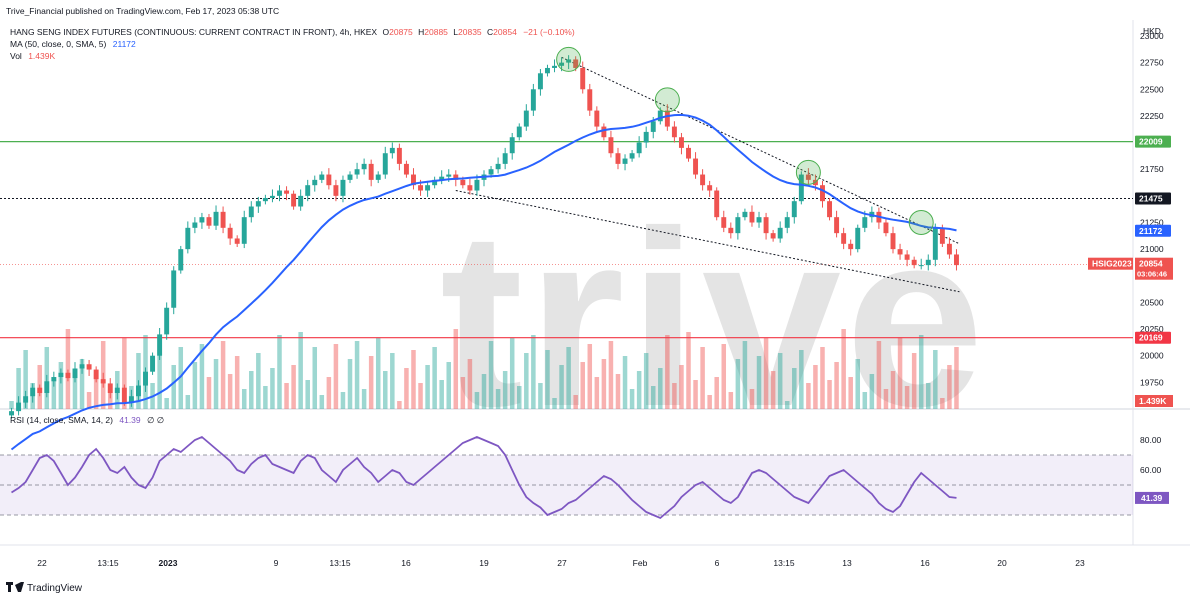 This screenshot has width=1190, height=600. I want to click on vol-legend: Vol 1.439K, so click(32, 56).